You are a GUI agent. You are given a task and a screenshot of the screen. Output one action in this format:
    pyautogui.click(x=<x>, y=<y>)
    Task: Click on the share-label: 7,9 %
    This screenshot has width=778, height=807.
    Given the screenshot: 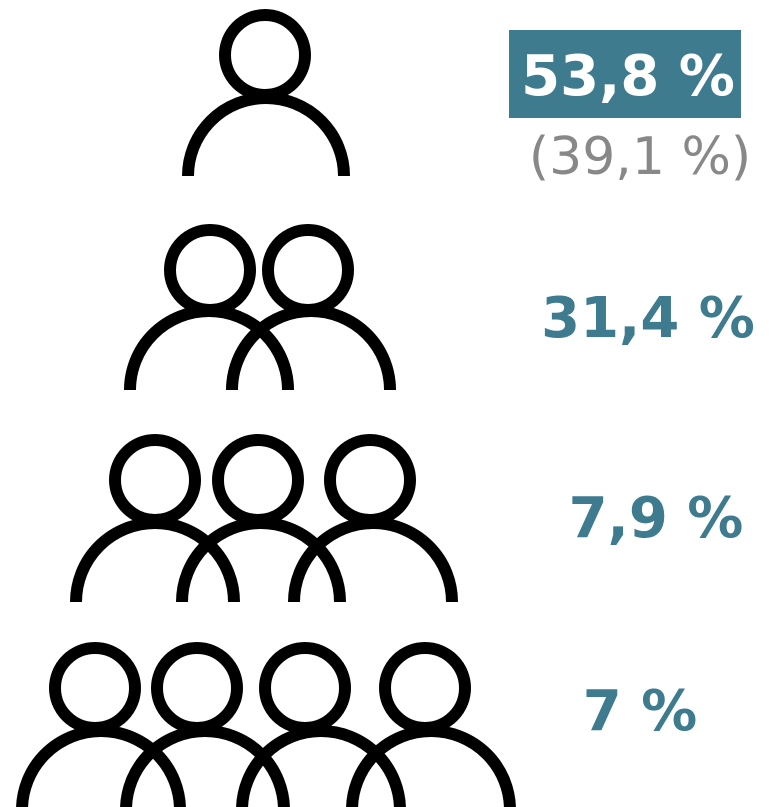 What is the action you would take?
    pyautogui.click(x=656, y=518)
    